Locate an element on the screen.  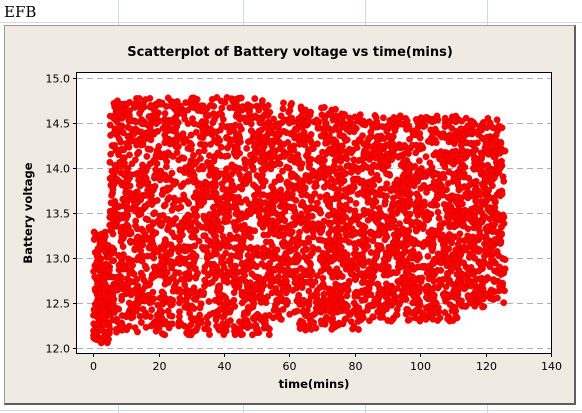
x-tick-label: 0 is located at coordinates (93, 366).